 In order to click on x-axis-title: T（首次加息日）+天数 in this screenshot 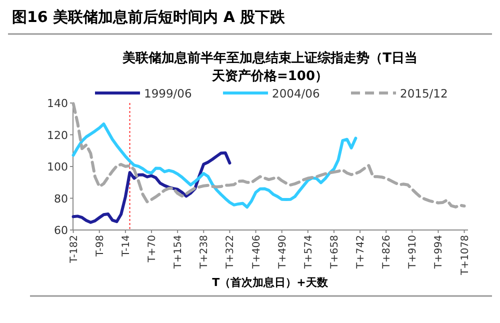, I will do `click(270, 282)`.